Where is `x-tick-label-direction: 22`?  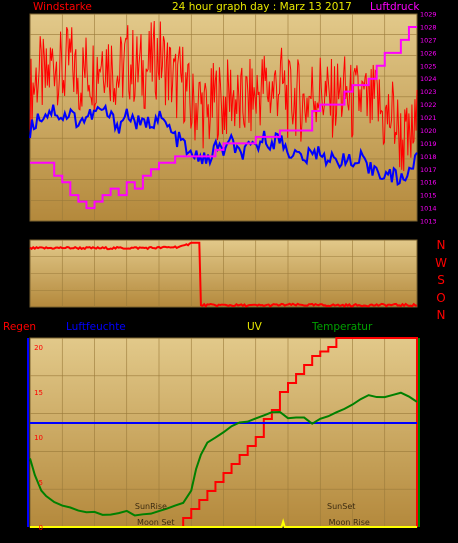 x-tick-label-direction: 22 is located at coordinates (385, 314).